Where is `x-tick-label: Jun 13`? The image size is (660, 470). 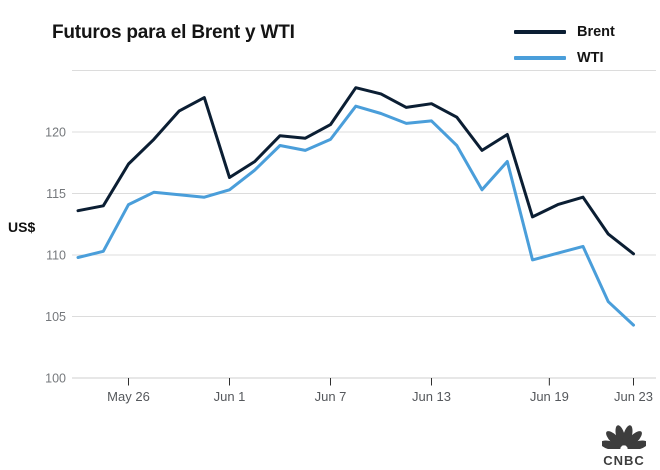
x-tick-label: Jun 13 is located at coordinates (431, 396).